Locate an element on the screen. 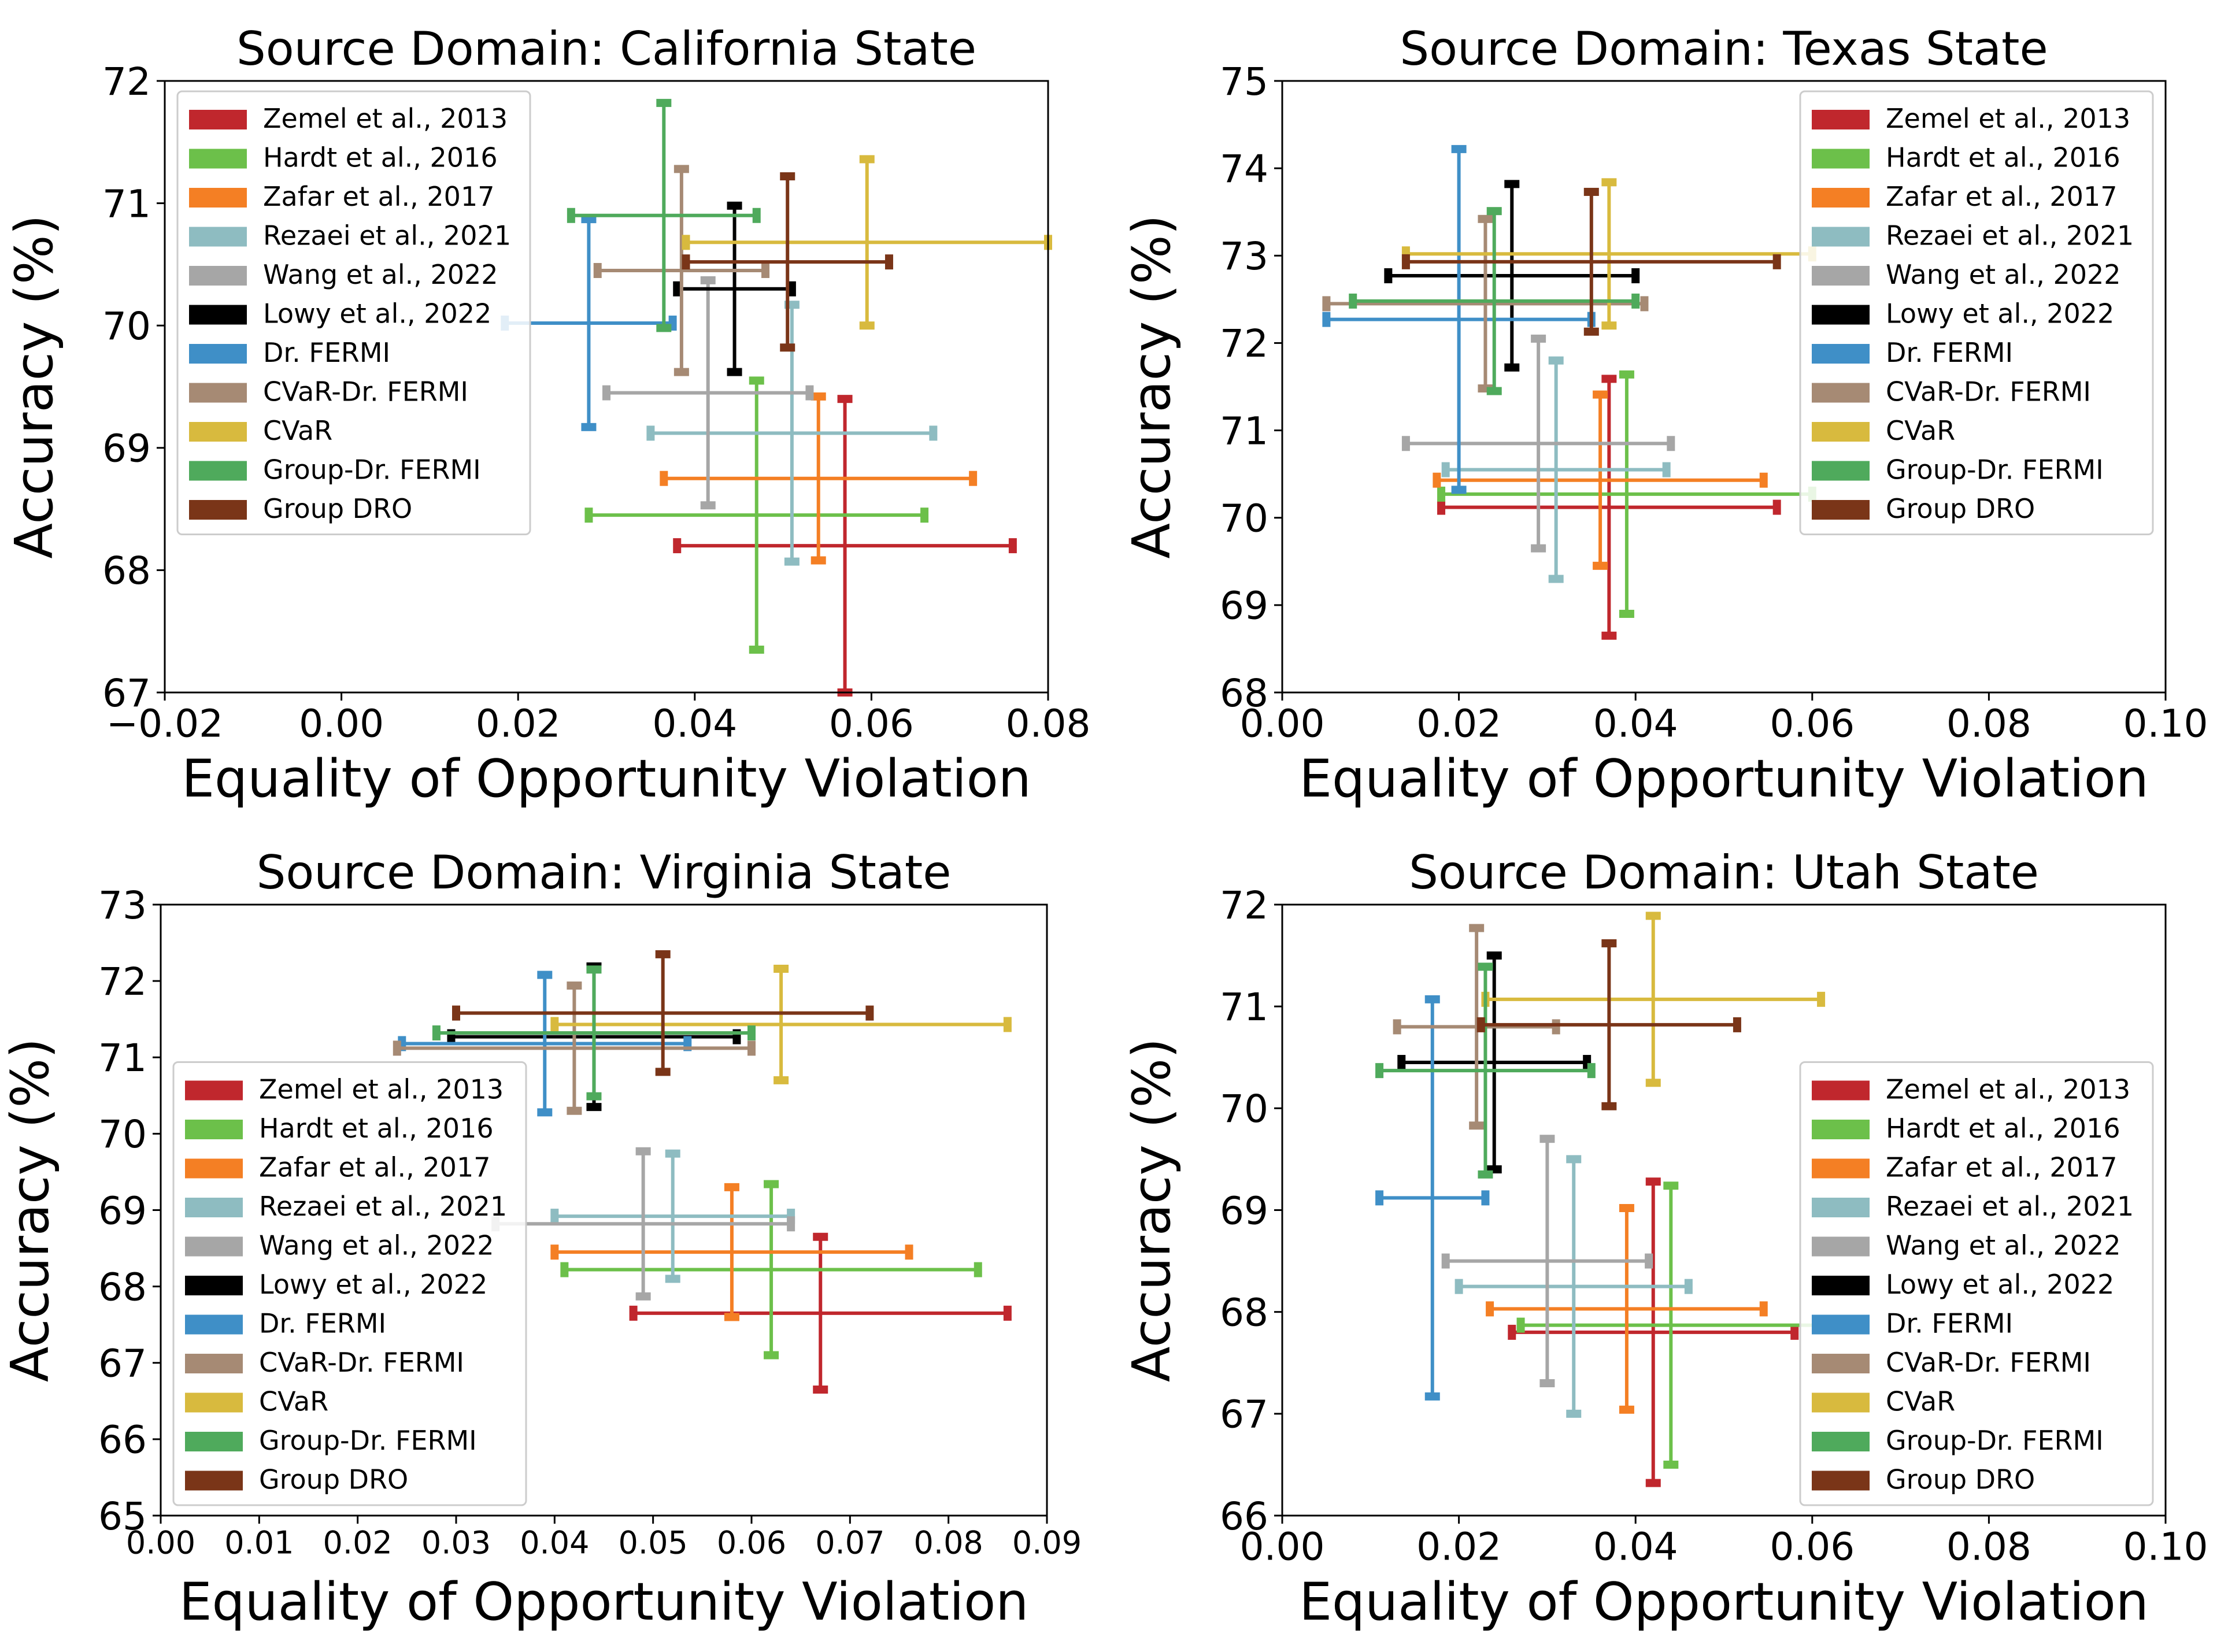 The width and height of the screenshot is (2228, 1652). y-tick-label: 67 is located at coordinates (1244, 1414).